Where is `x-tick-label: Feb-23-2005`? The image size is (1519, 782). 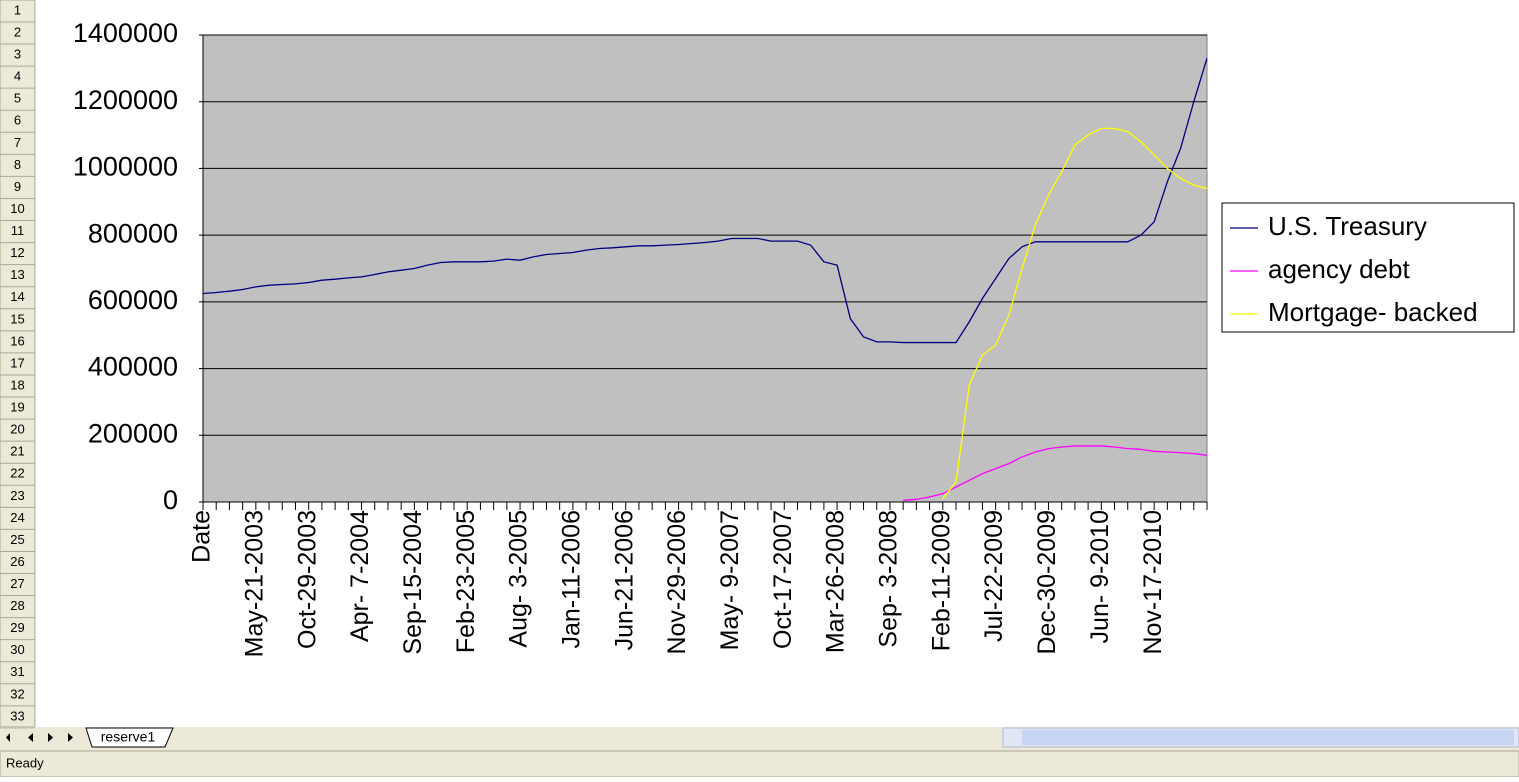
x-tick-label: Feb-23-2005 is located at coordinates (466, 581).